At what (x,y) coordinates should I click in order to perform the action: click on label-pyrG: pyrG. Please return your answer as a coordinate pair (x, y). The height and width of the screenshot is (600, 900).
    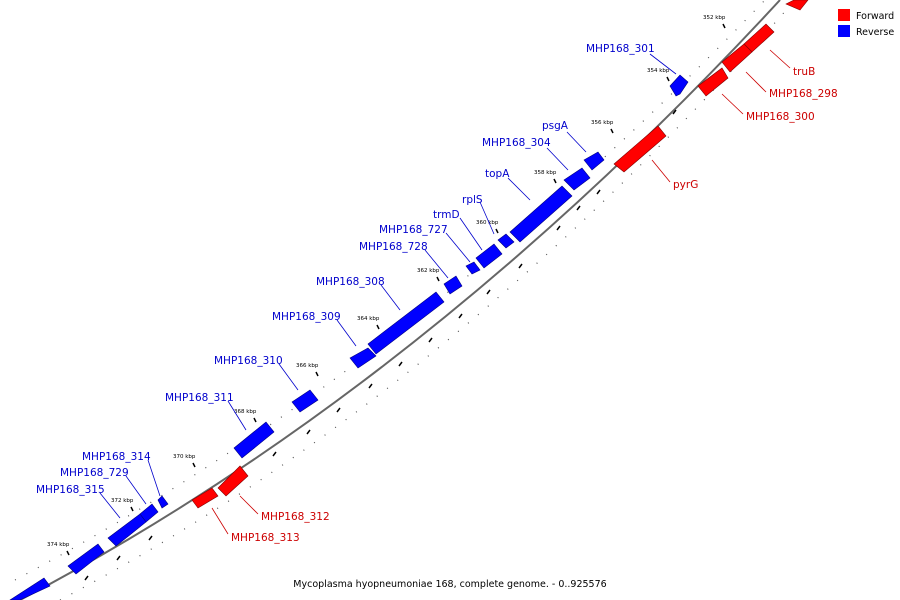
    Looking at the image, I should click on (685, 185).